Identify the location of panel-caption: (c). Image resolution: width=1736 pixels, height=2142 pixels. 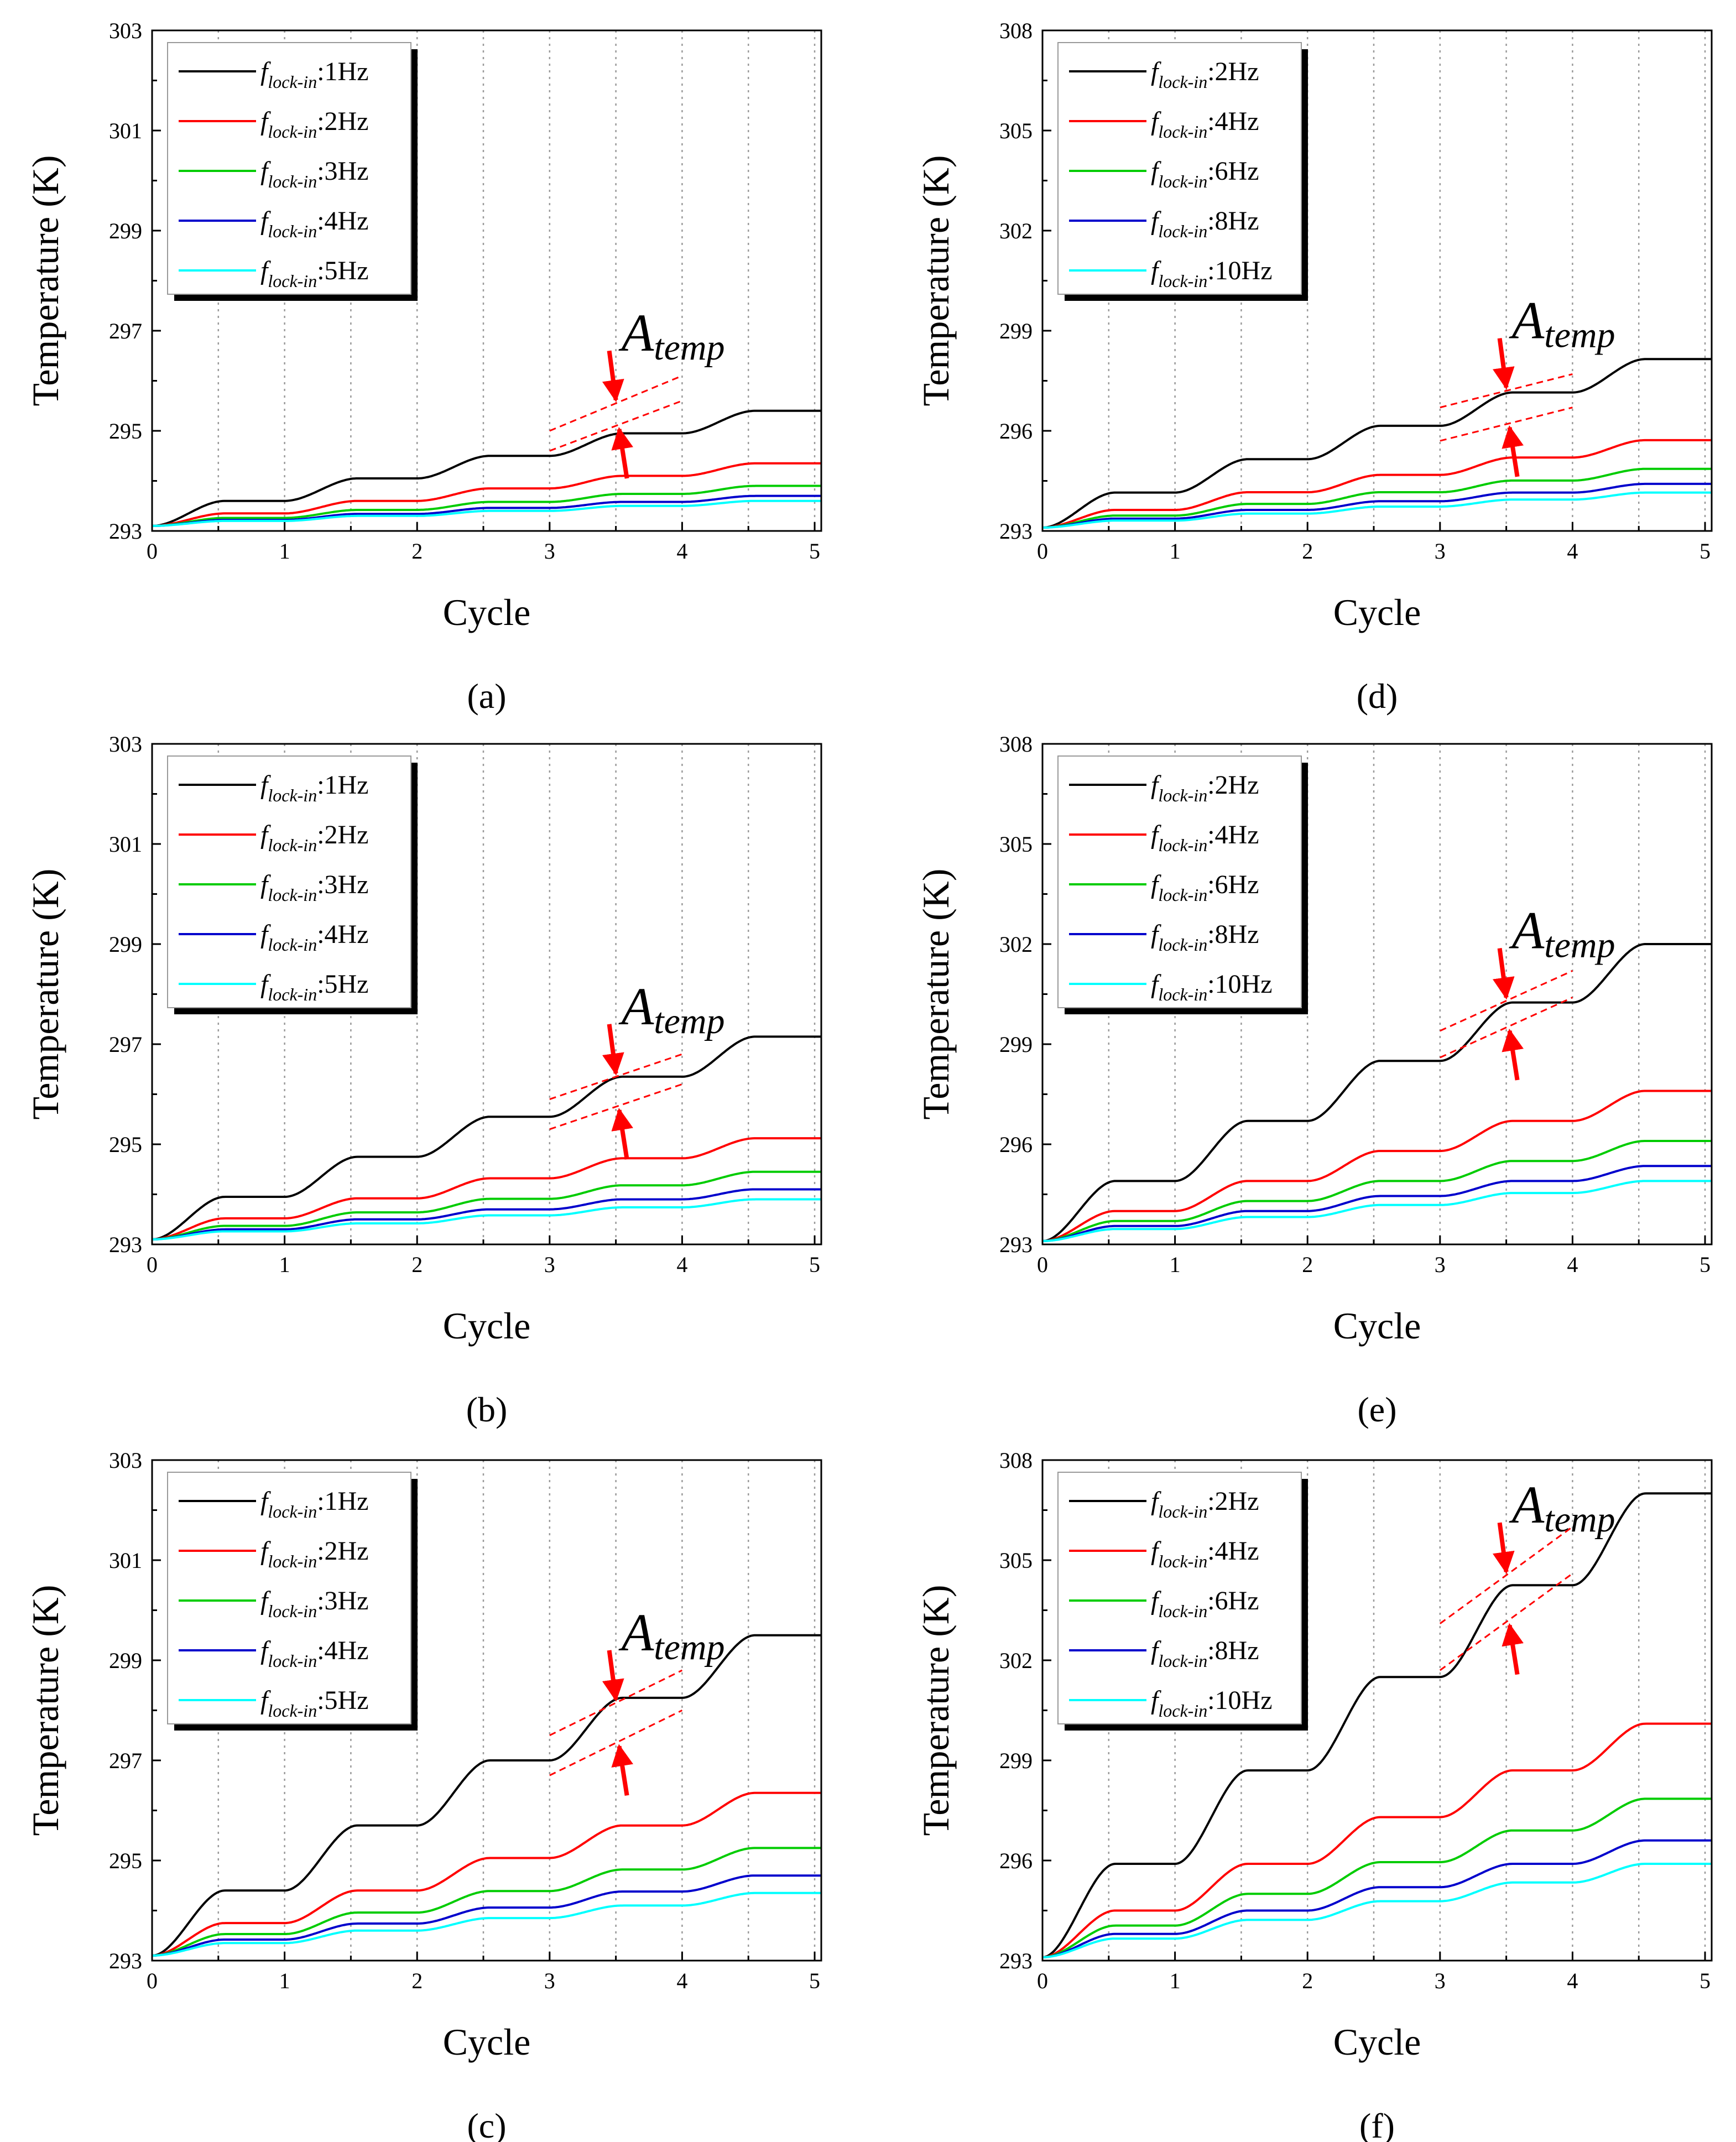
(487, 2124).